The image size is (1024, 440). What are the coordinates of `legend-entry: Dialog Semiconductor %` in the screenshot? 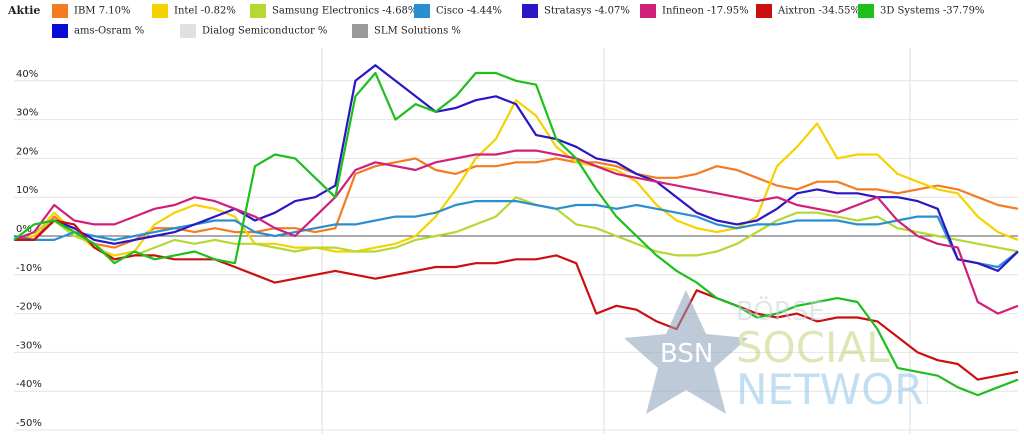 It's located at (253, 31).